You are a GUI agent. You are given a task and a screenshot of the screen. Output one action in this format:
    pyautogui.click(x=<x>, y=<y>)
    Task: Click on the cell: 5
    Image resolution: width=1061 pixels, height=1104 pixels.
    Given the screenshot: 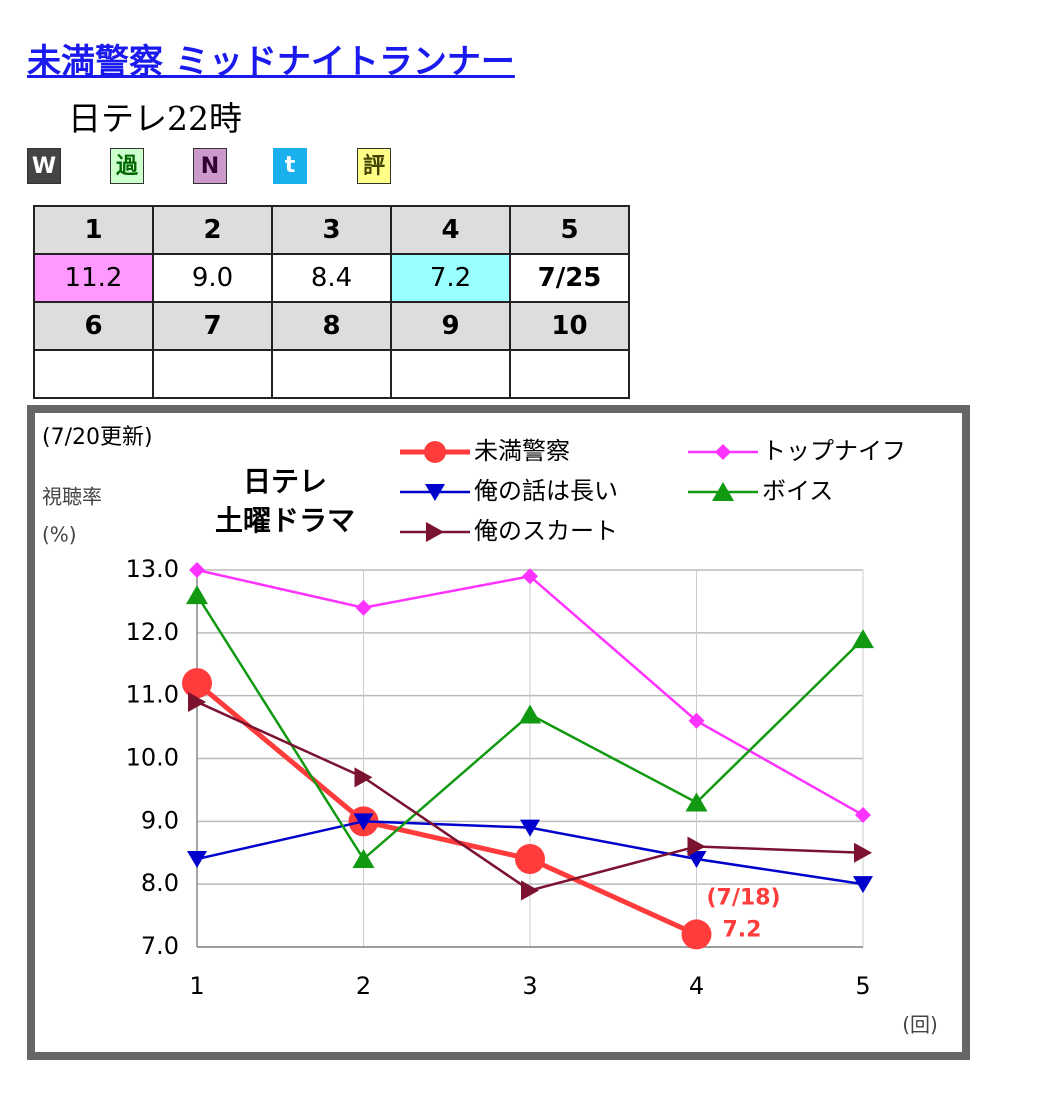 What is the action you would take?
    pyautogui.click(x=569, y=230)
    